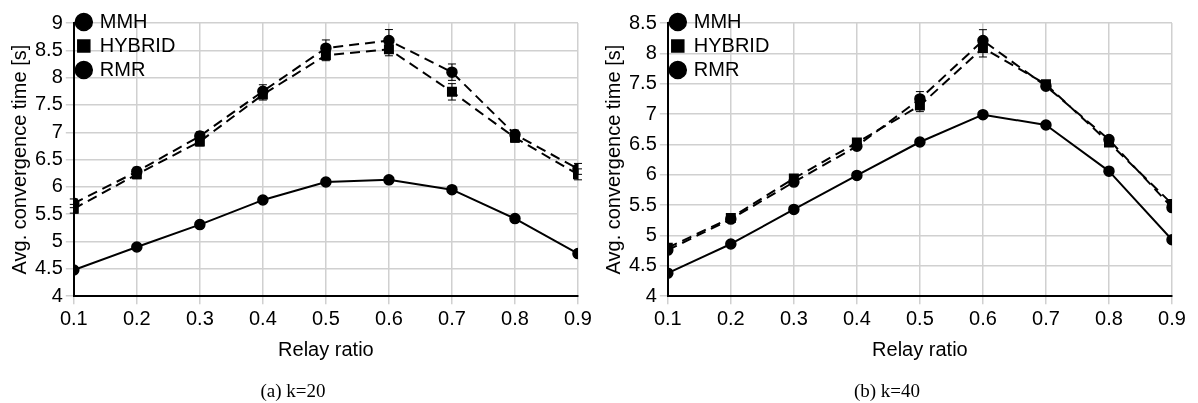  I want to click on y-tick-label: 9, so click(57, 21).